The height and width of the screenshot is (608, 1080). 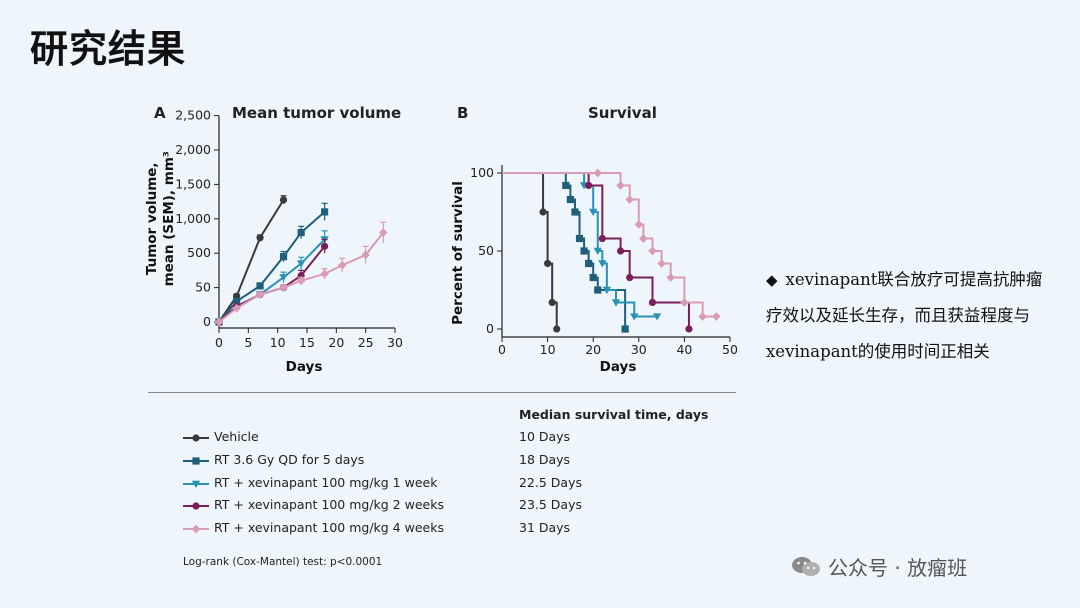 I want to click on legend-label: RT + xevinapant 100 mg/kg 4 weeks, so click(x=329, y=528).